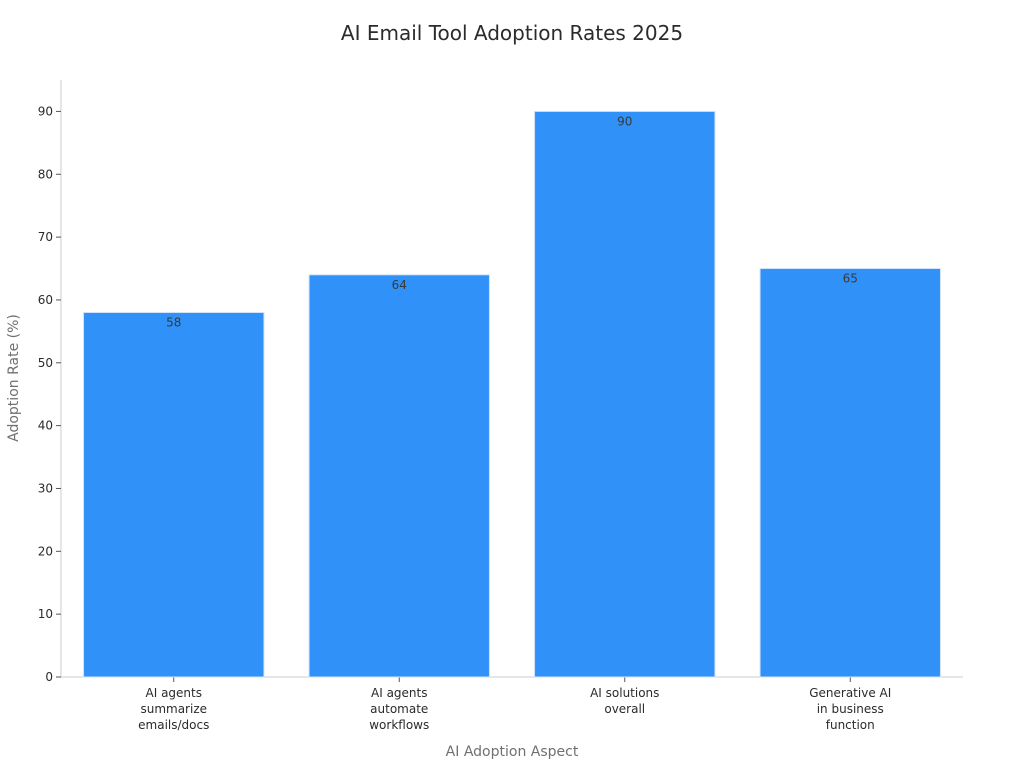  Describe the element at coordinates (45, 300) in the screenshot. I see `y-tick-label: 60` at that location.